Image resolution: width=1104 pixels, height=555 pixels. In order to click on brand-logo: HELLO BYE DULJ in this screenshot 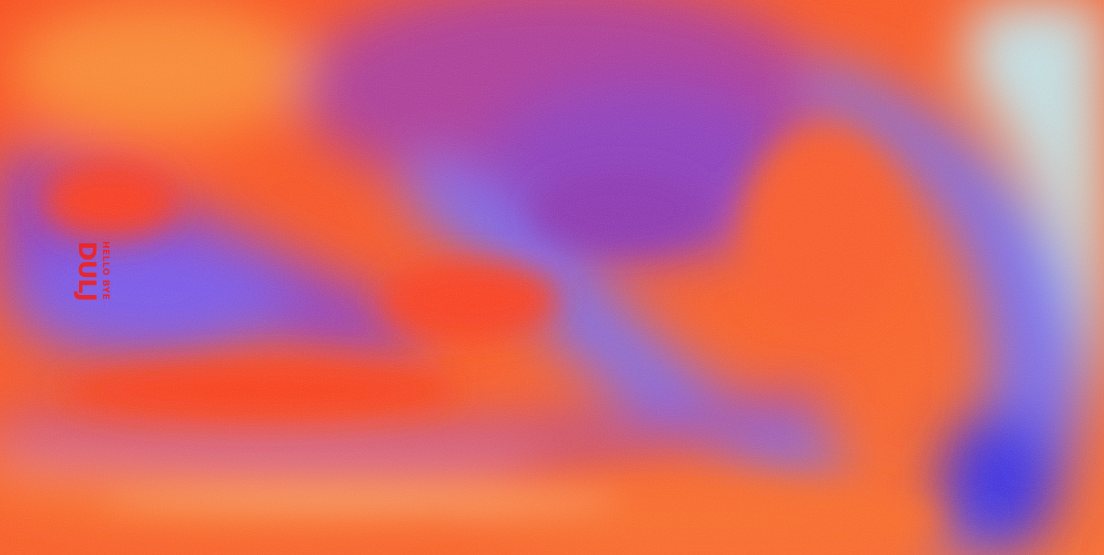, I will do `click(89, 279)`.